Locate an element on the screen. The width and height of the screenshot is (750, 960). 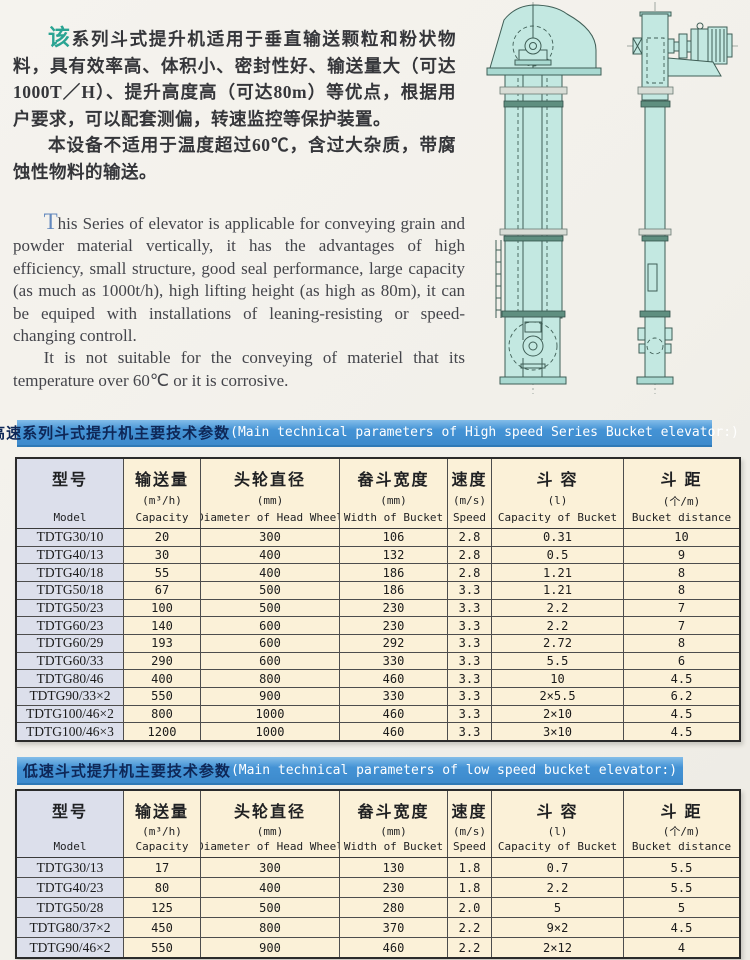
header-cell: 畚斗宽度 (mm) Width of Bucket is located at coordinates (394, 824).